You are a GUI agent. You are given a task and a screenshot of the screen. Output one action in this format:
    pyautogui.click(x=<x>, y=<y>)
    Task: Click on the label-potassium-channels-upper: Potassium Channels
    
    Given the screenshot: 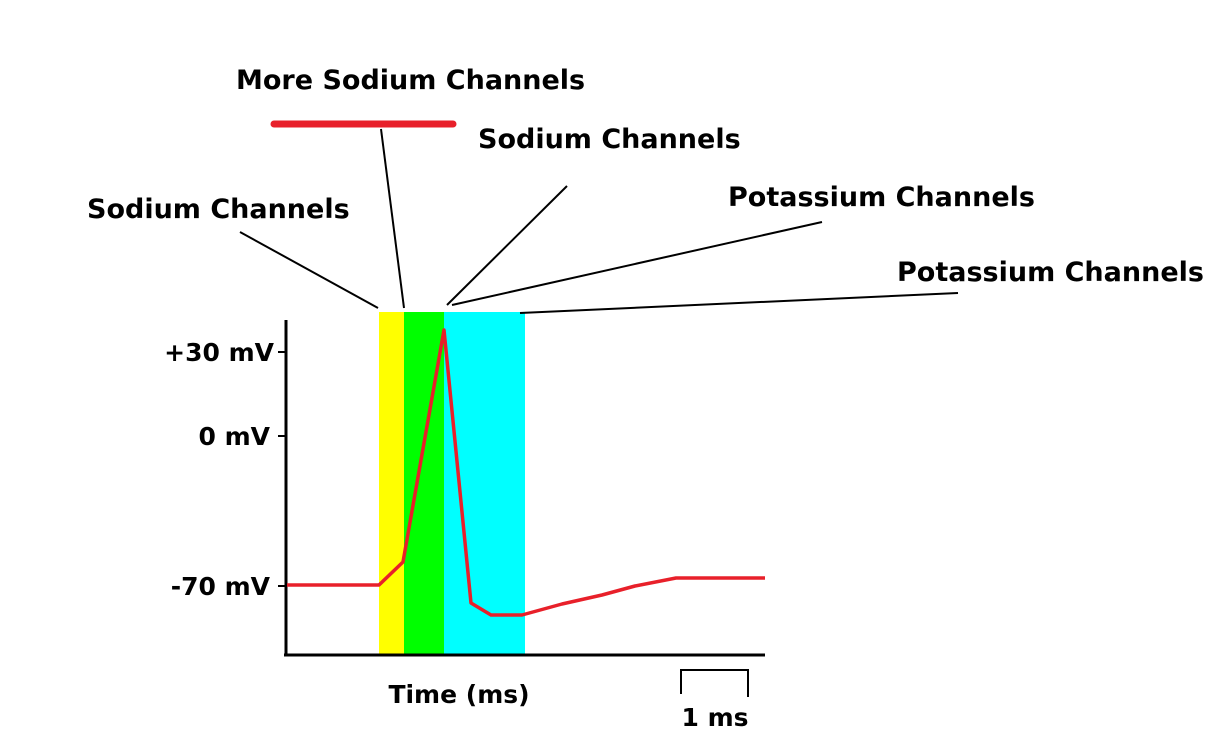 What is the action you would take?
    pyautogui.click(x=881, y=197)
    